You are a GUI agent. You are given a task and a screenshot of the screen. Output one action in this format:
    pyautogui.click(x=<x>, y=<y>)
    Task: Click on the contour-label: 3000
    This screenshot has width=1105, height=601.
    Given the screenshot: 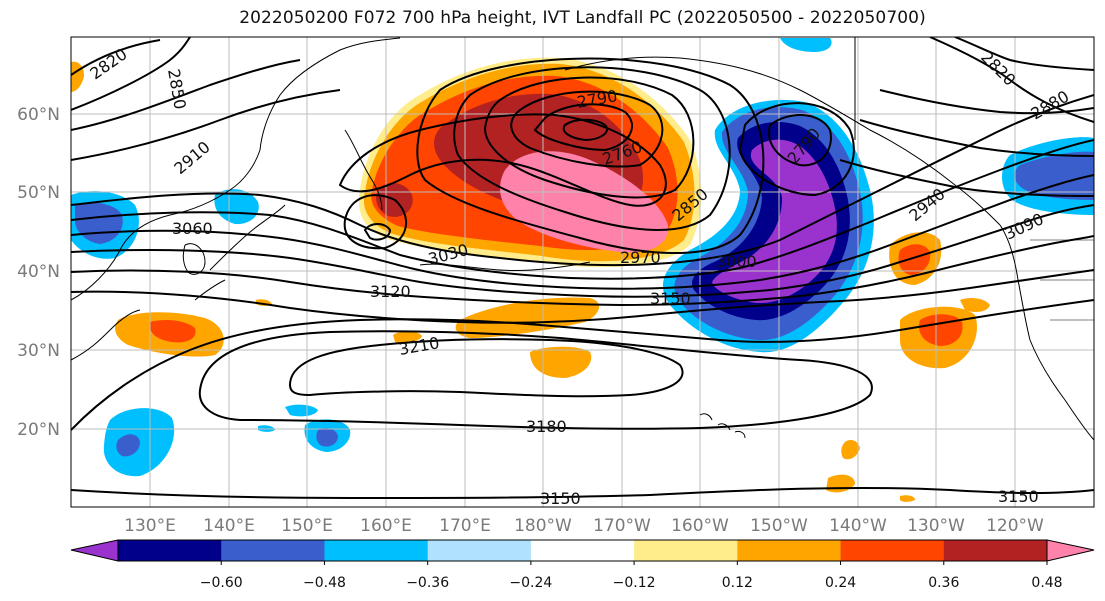 What is the action you would take?
    pyautogui.click(x=736, y=261)
    